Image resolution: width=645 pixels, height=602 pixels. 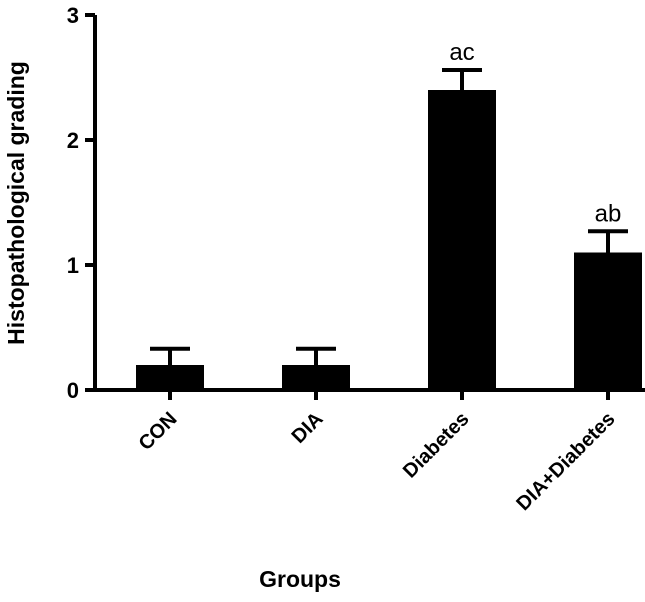 What do you see at coordinates (461, 52) in the screenshot?
I see `significance-label: ac` at bounding box center [461, 52].